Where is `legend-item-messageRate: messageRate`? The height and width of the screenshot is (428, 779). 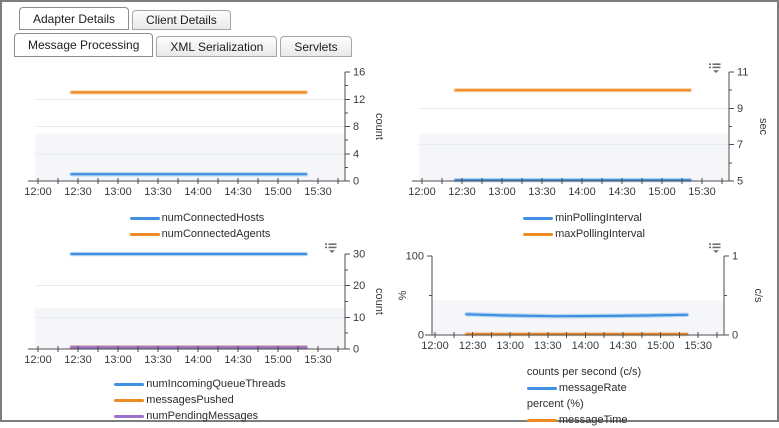
legend-item-messageRate: messageRate is located at coordinates (583, 388).